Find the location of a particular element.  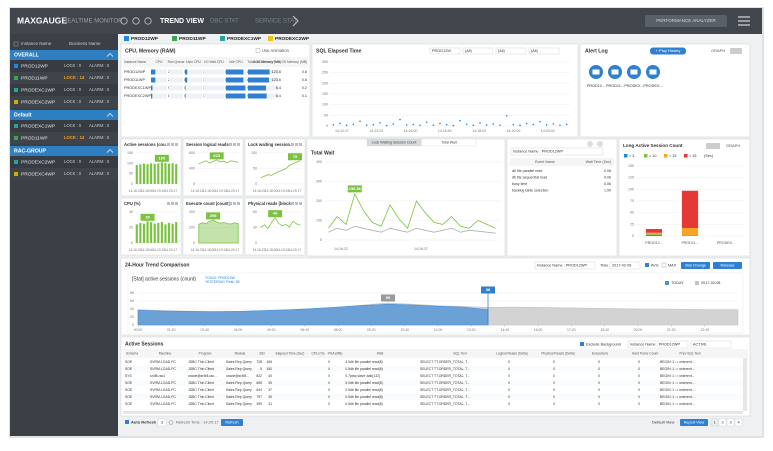

filter-value: (All) is located at coordinates (534, 51).